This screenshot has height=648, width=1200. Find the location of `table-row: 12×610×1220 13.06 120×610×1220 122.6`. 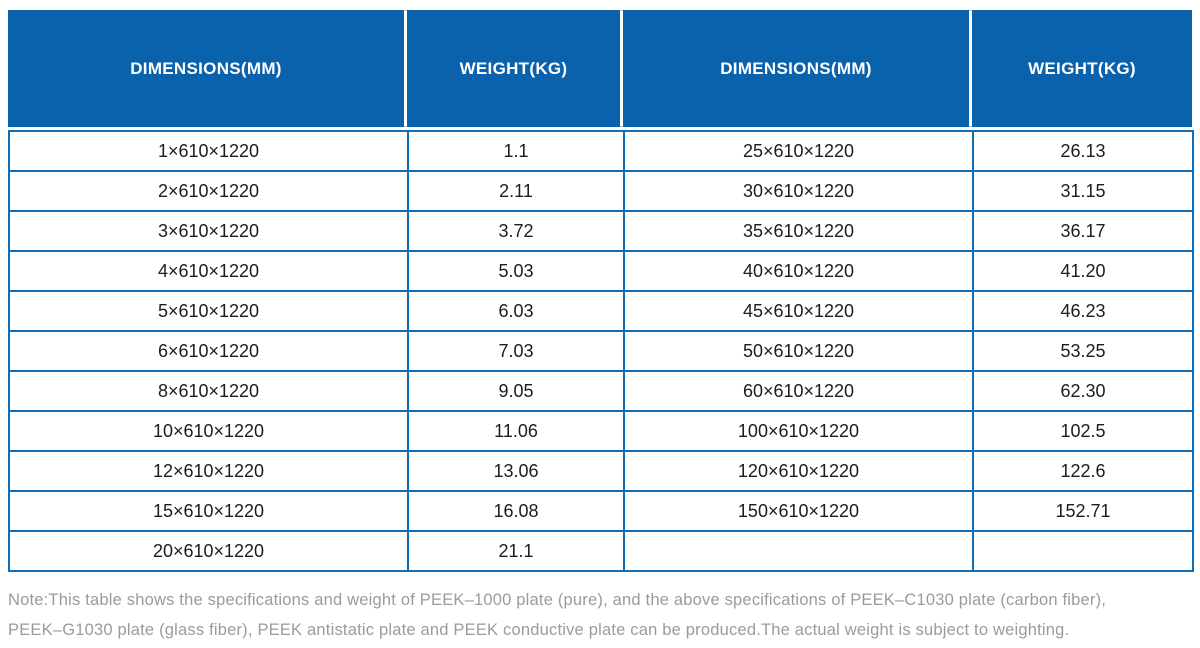

table-row: 12×610×1220 13.06 120×610×1220 122.6 is located at coordinates (601, 471).